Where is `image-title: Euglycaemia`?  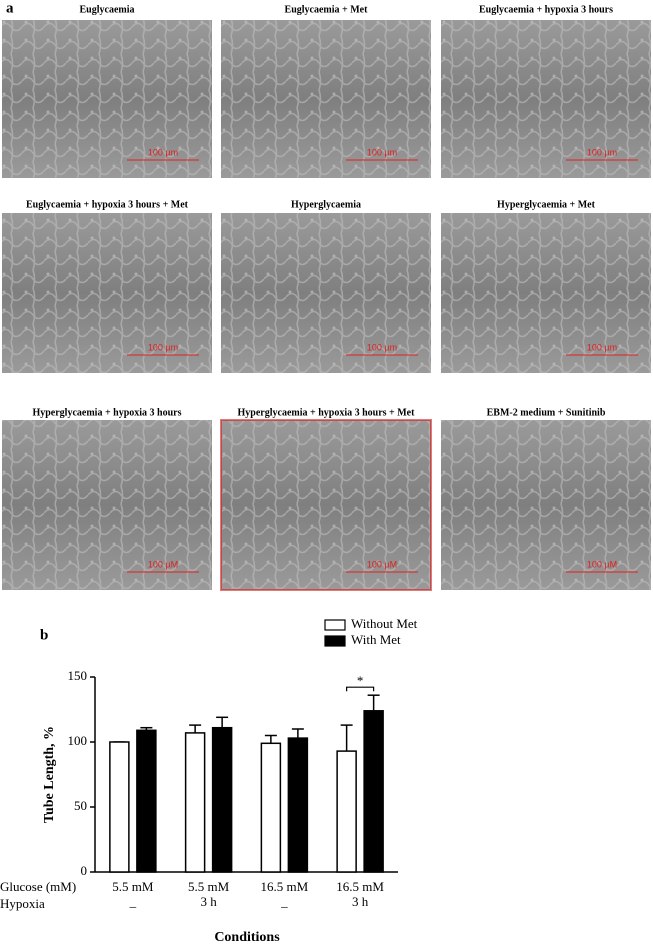 image-title: Euglycaemia is located at coordinates (107, 9).